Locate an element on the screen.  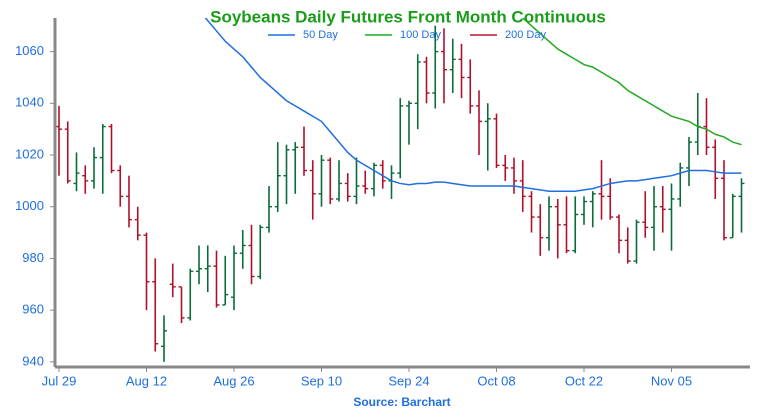
x-tick-label: Jul 29 is located at coordinates (59, 380).